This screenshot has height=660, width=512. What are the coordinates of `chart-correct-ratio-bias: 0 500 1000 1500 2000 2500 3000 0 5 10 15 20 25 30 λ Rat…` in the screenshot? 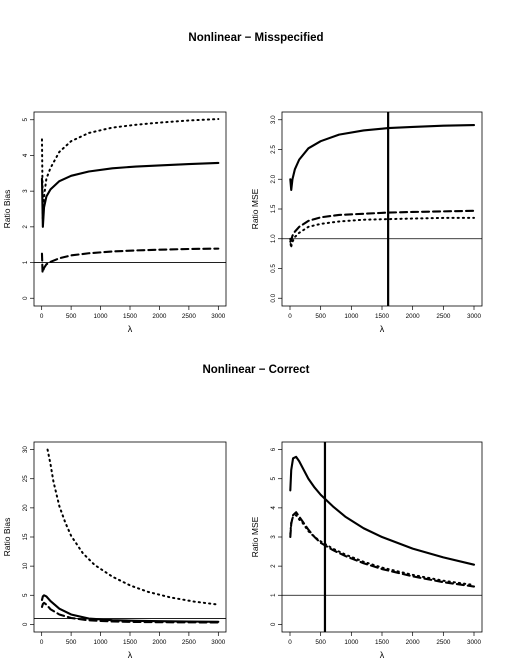 It's located at (114, 550).